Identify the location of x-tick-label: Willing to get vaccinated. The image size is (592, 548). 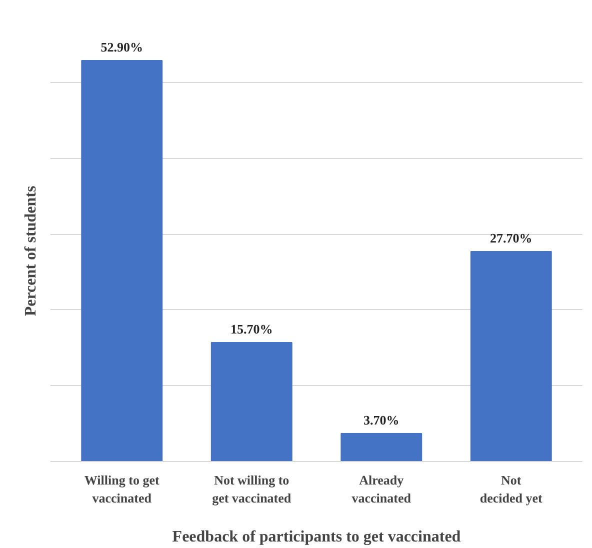
(122, 489).